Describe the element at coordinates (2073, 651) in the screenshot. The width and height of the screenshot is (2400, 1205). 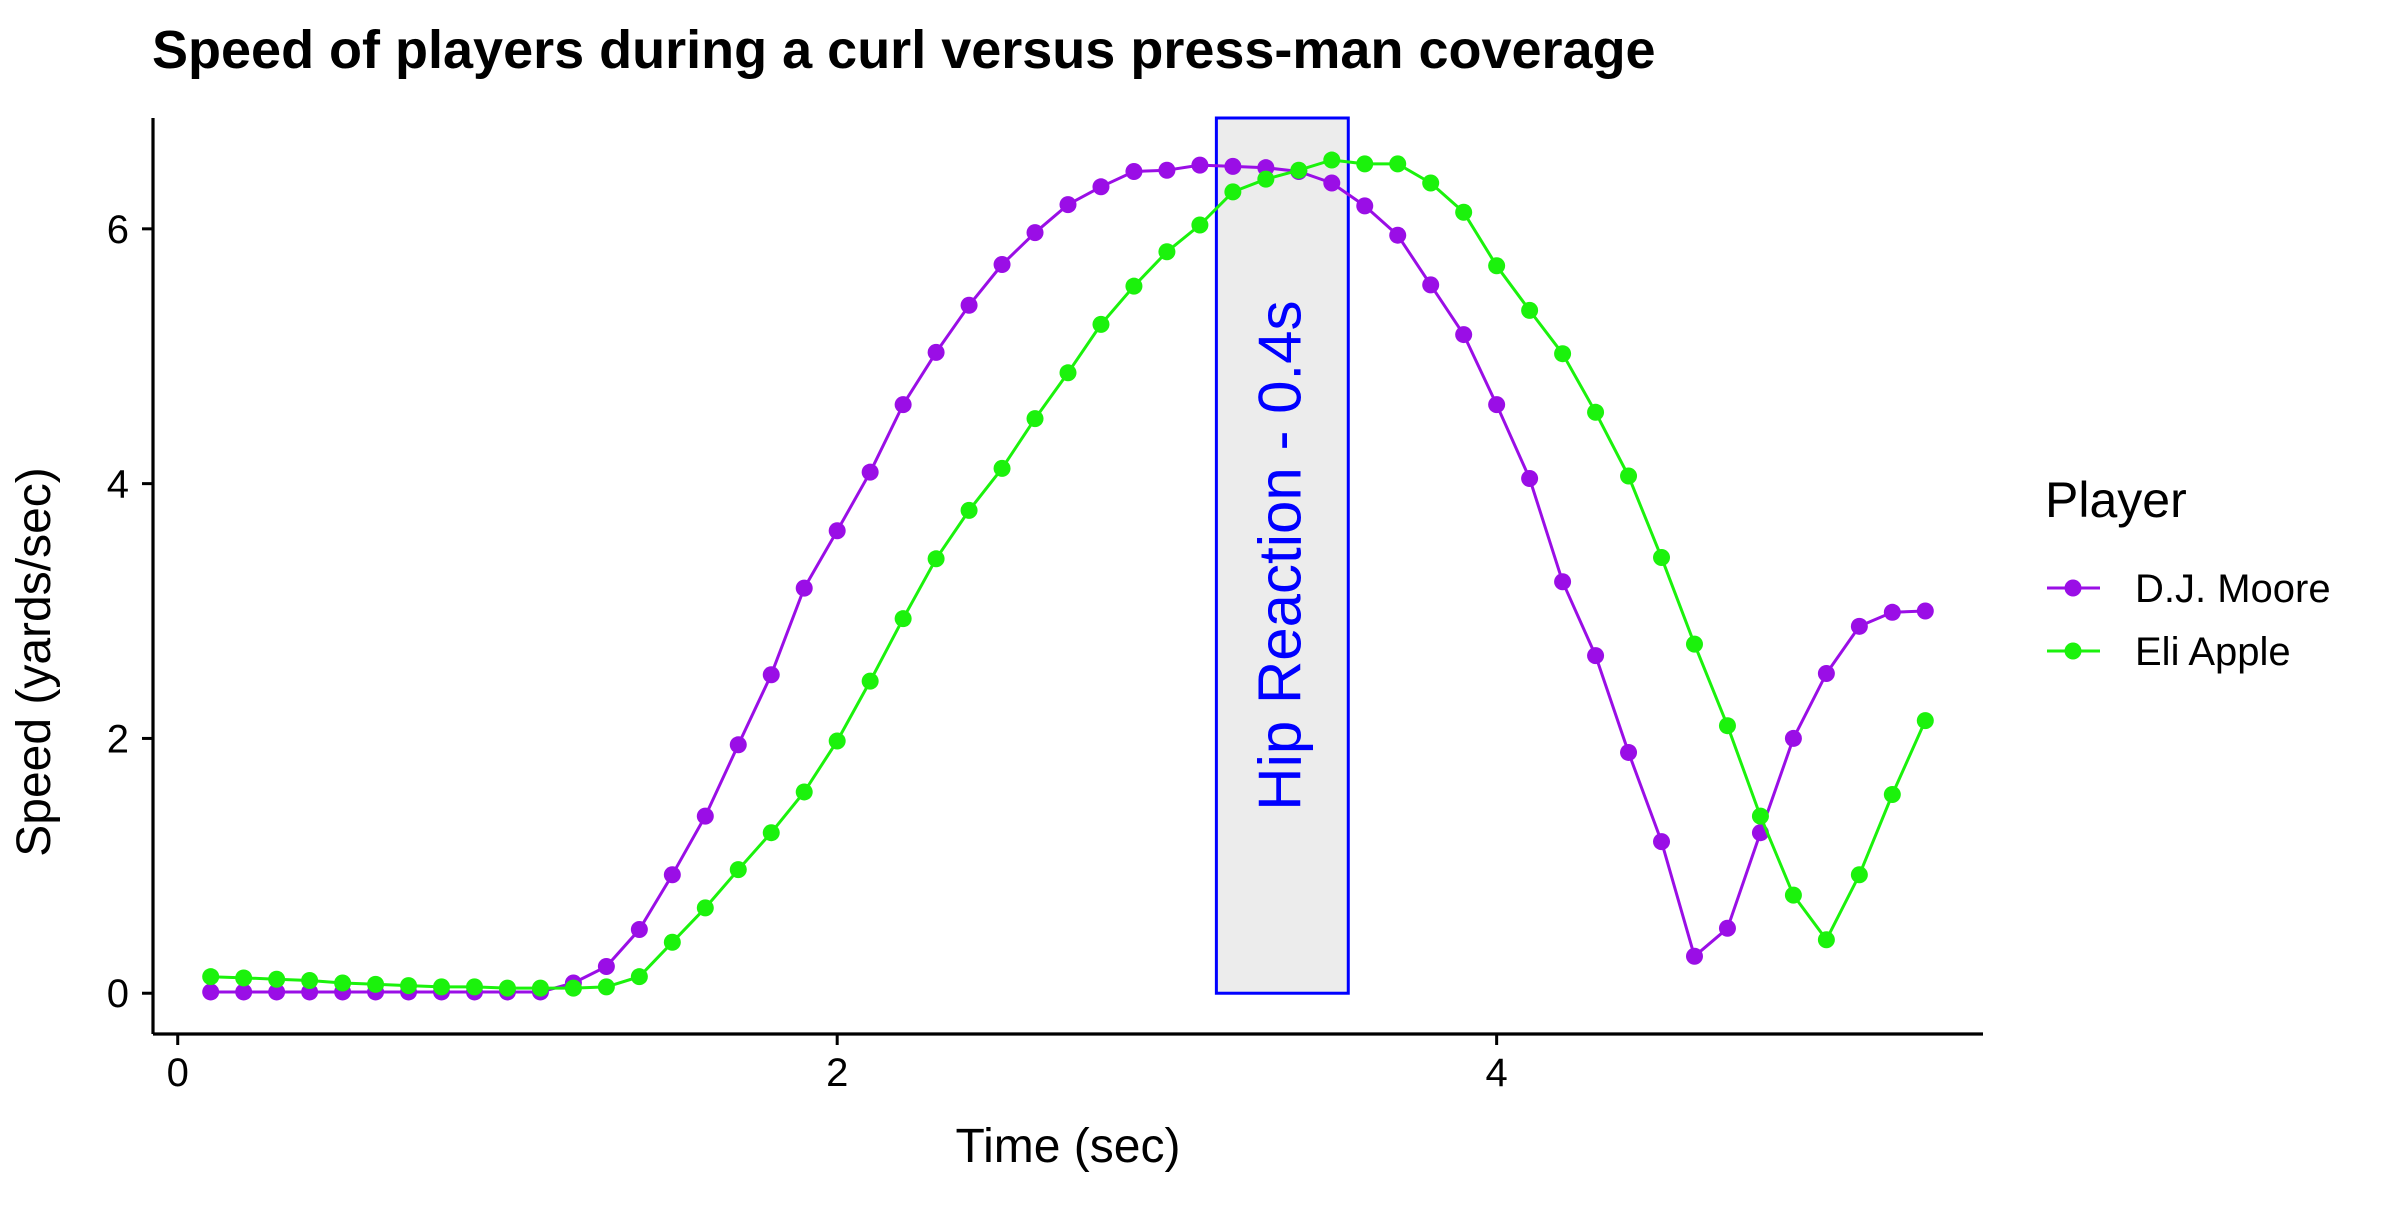
I see `legend-key-point-eli-apple` at that location.